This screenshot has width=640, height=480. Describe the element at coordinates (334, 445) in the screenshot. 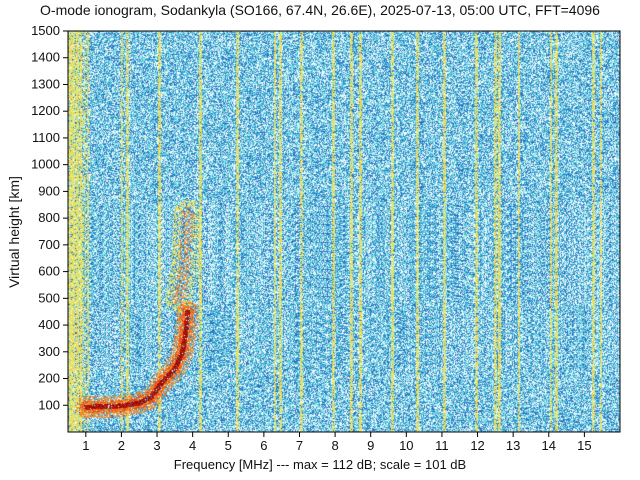

I see `x-tick-label: 8` at that location.